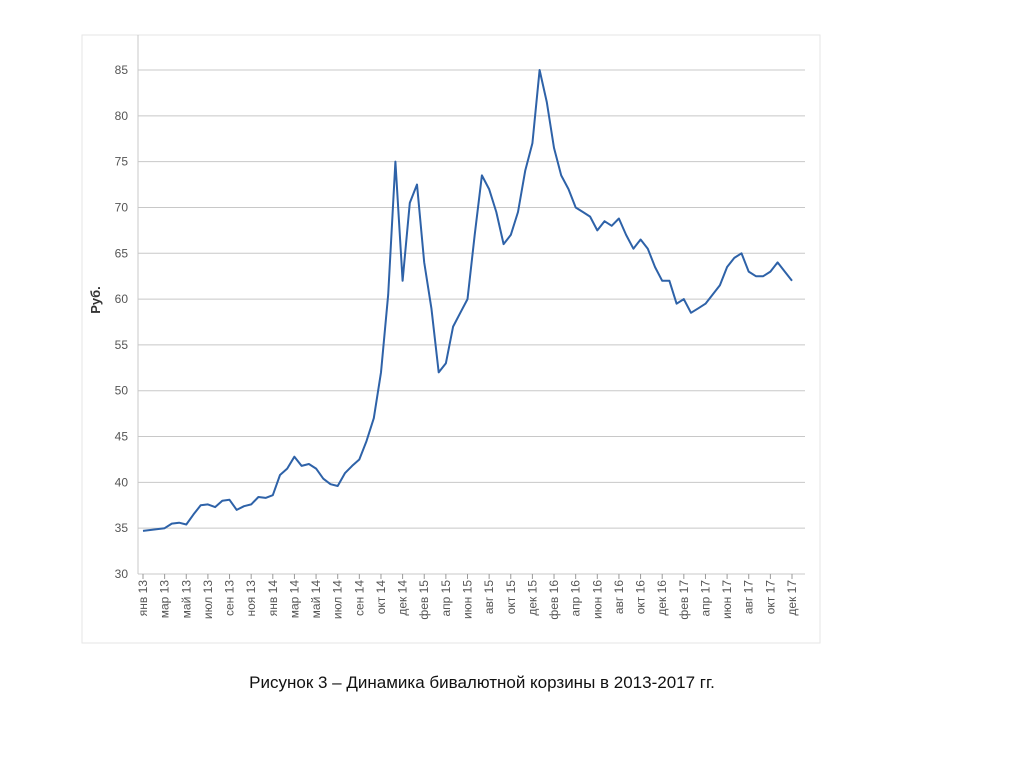  I want to click on x-tick-label: окт 16, so click(641, 597).